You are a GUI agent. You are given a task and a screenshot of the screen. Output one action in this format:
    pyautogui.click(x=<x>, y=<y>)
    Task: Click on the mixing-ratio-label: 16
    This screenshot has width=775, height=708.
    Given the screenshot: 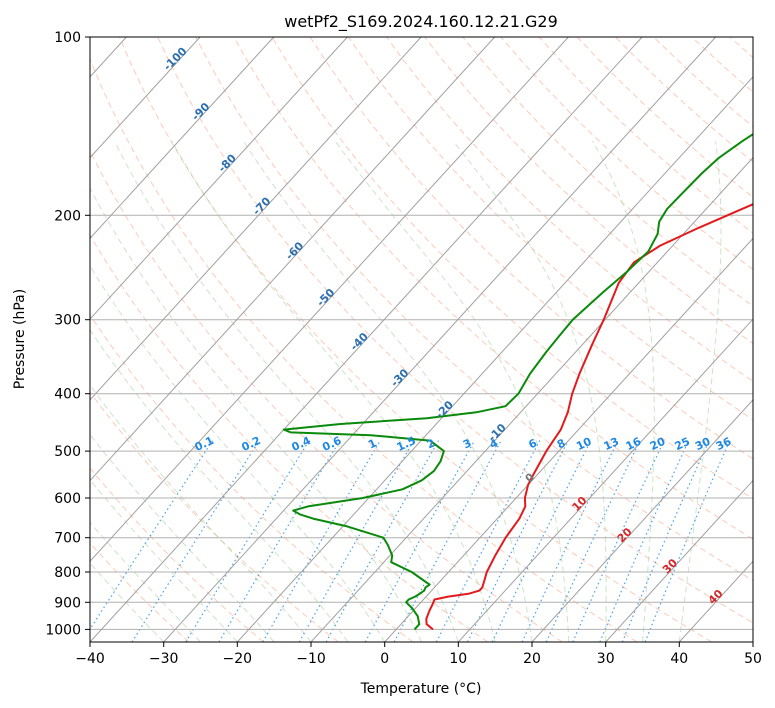 What is the action you would take?
    pyautogui.click(x=634, y=444)
    